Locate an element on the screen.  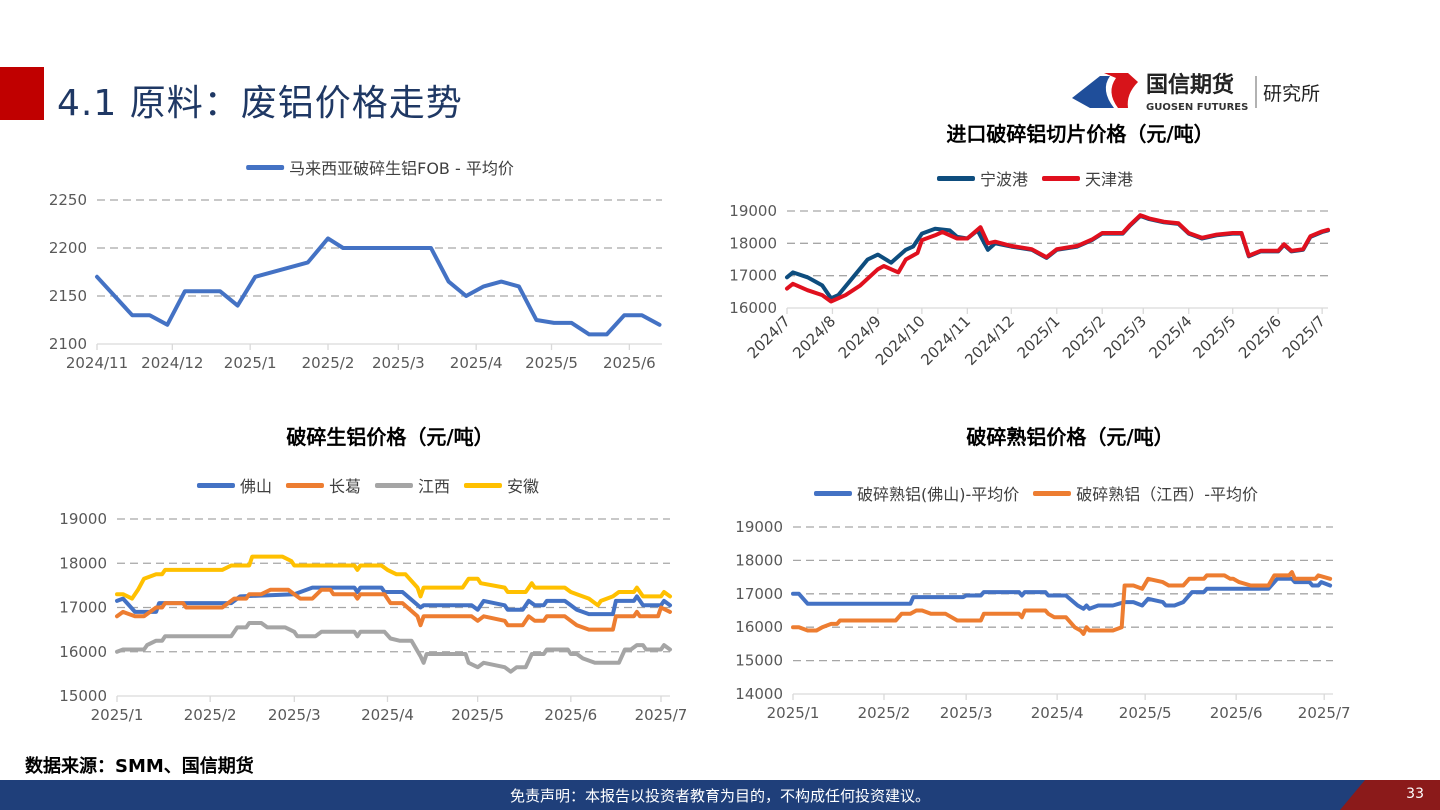
chart3-legend: 佛山 长葛 江西 安徽 is located at coordinates (367, 485).